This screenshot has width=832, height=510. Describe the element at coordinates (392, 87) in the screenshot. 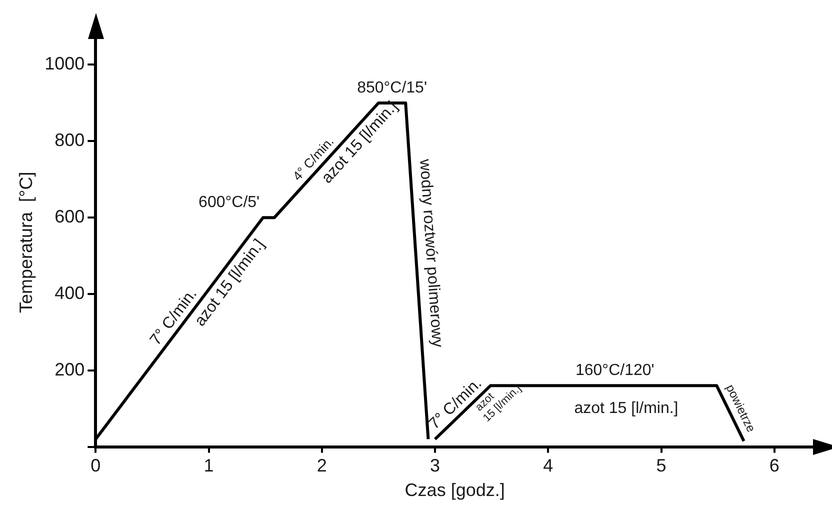

I see `annotation: 850°C/15'` at that location.